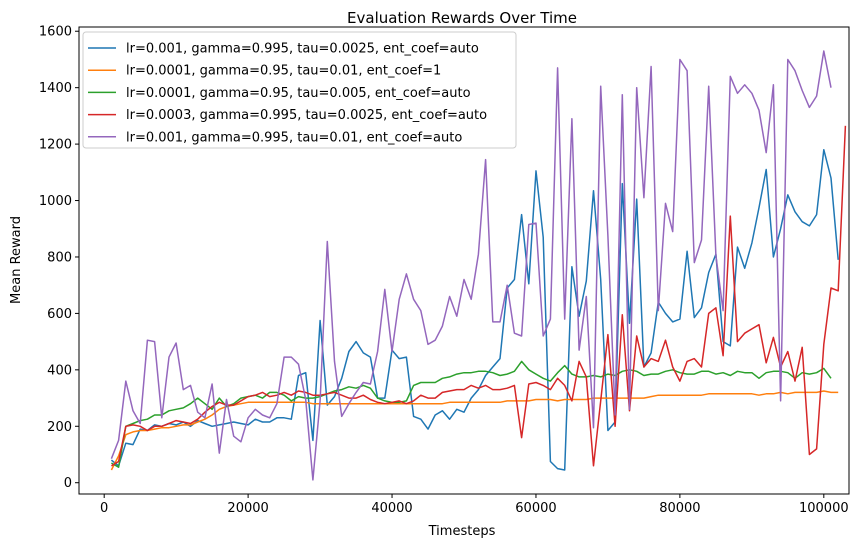 The image size is (859, 547). I want to click on x-tick-label: 20000, so click(247, 508).